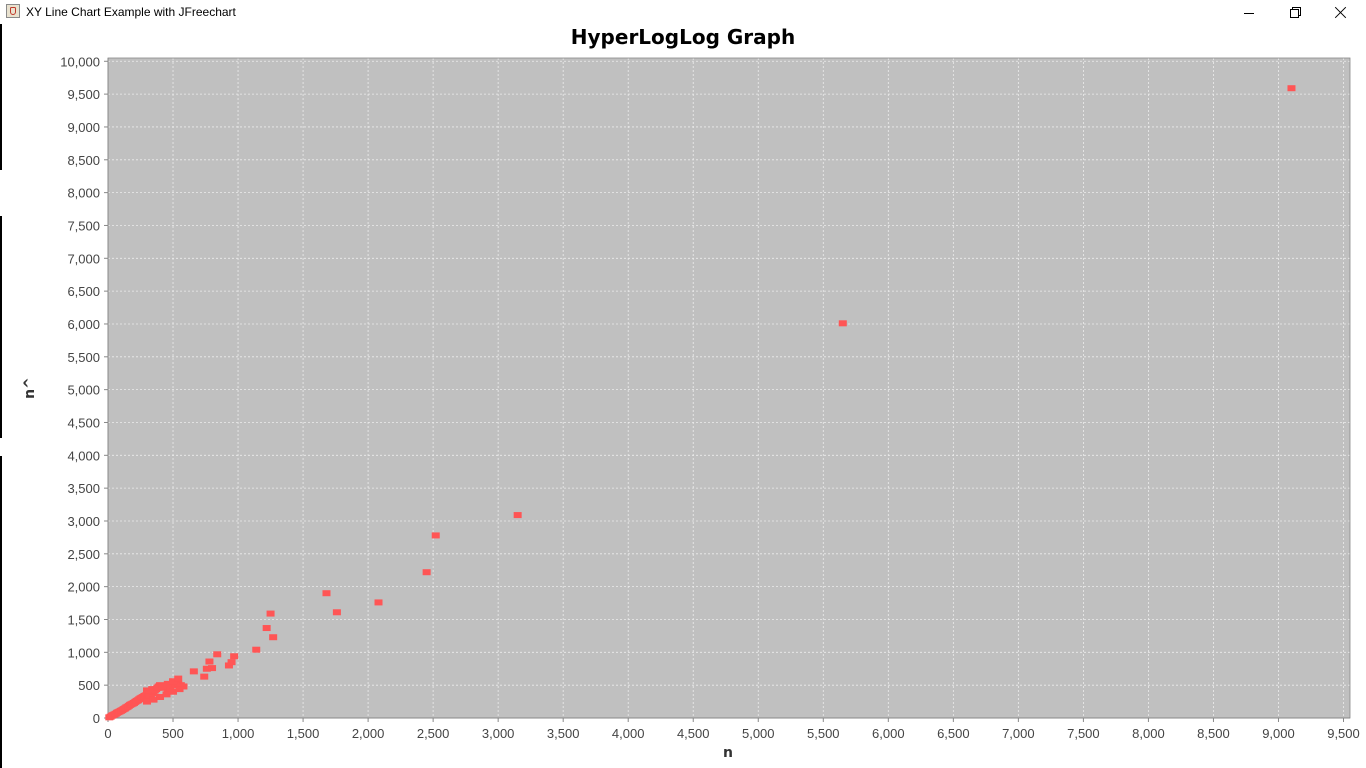 This screenshot has height=768, width=1366. What do you see at coordinates (1278, 733) in the screenshot?
I see `x-tick-label: 9,000` at bounding box center [1278, 733].